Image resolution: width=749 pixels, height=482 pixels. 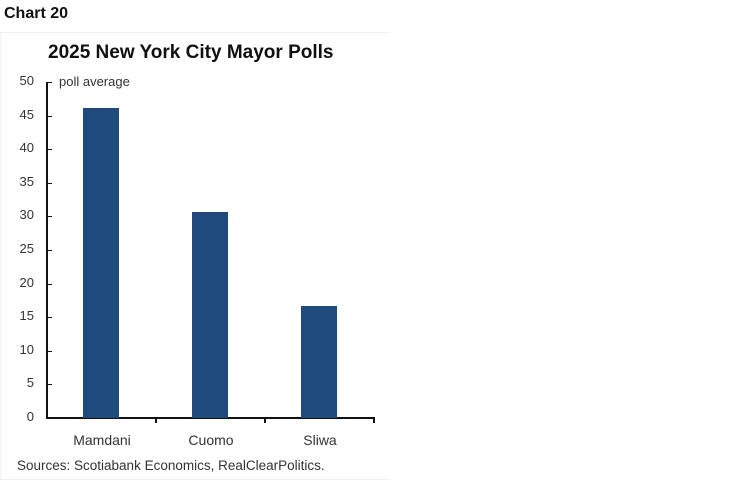 What do you see at coordinates (26, 349) in the screenshot?
I see `y-tick-label: 10` at bounding box center [26, 349].